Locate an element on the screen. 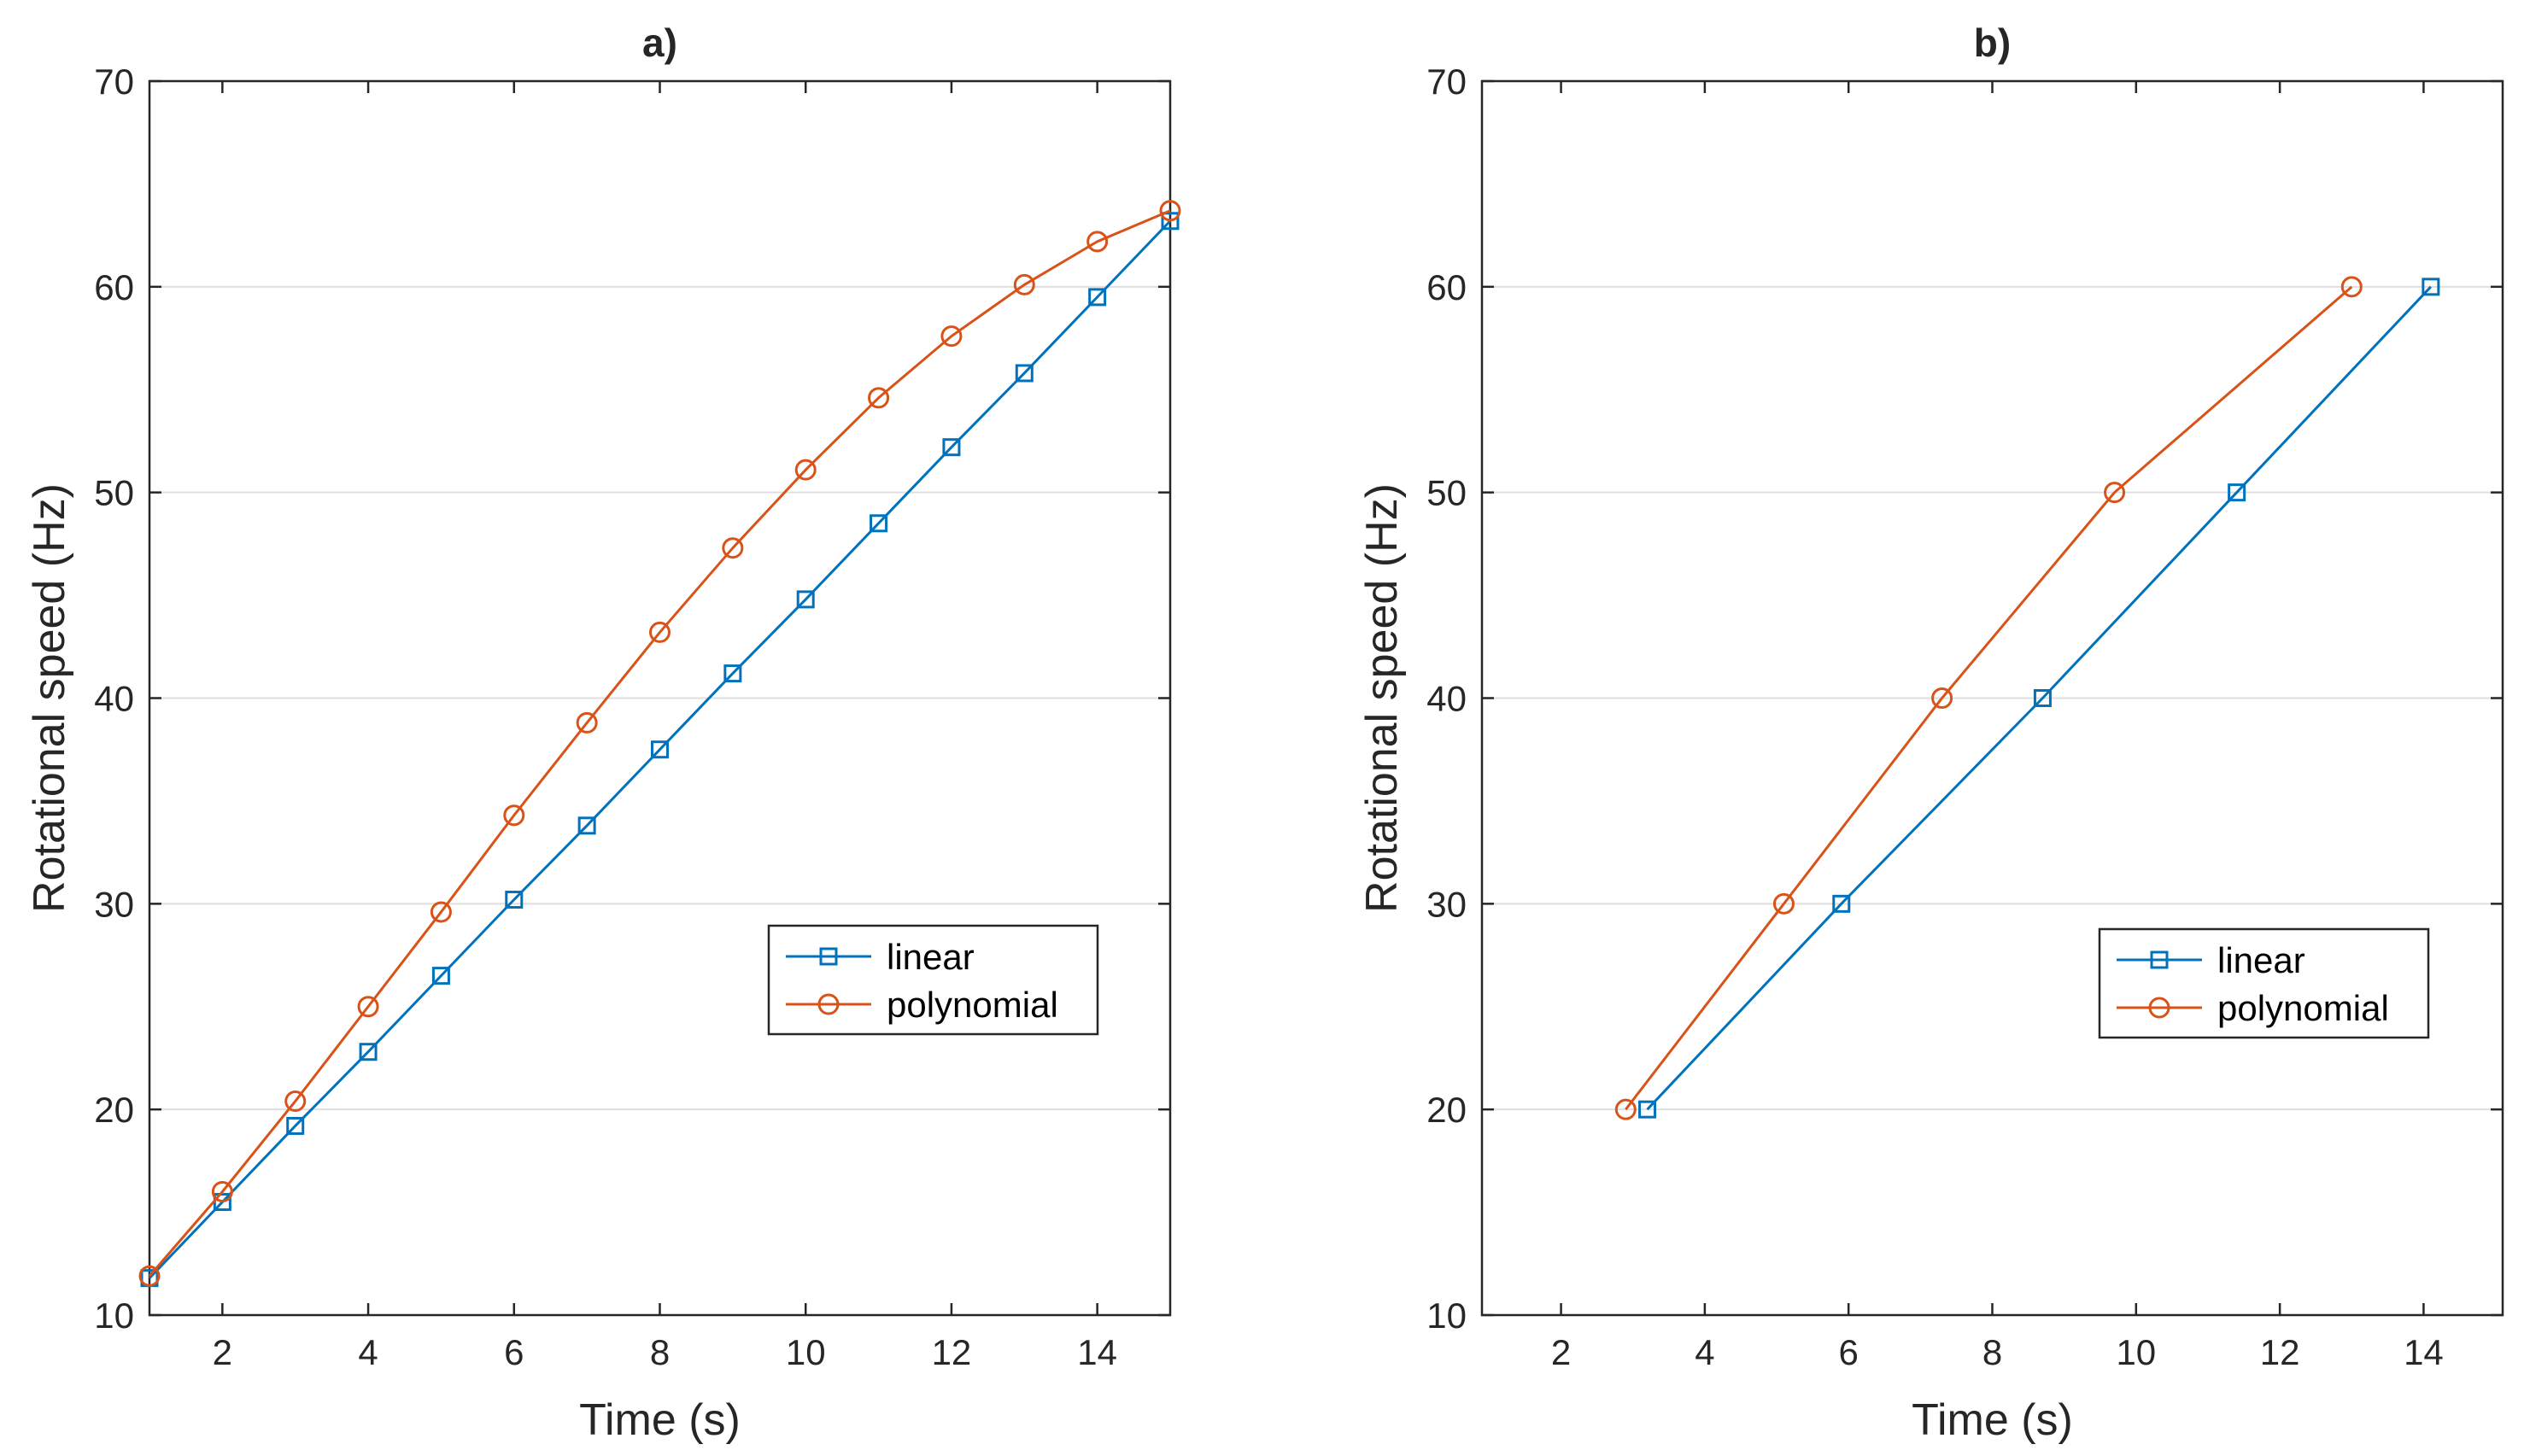 The height and width of the screenshot is (1456, 2530). chart-title: b) is located at coordinates (1992, 43).